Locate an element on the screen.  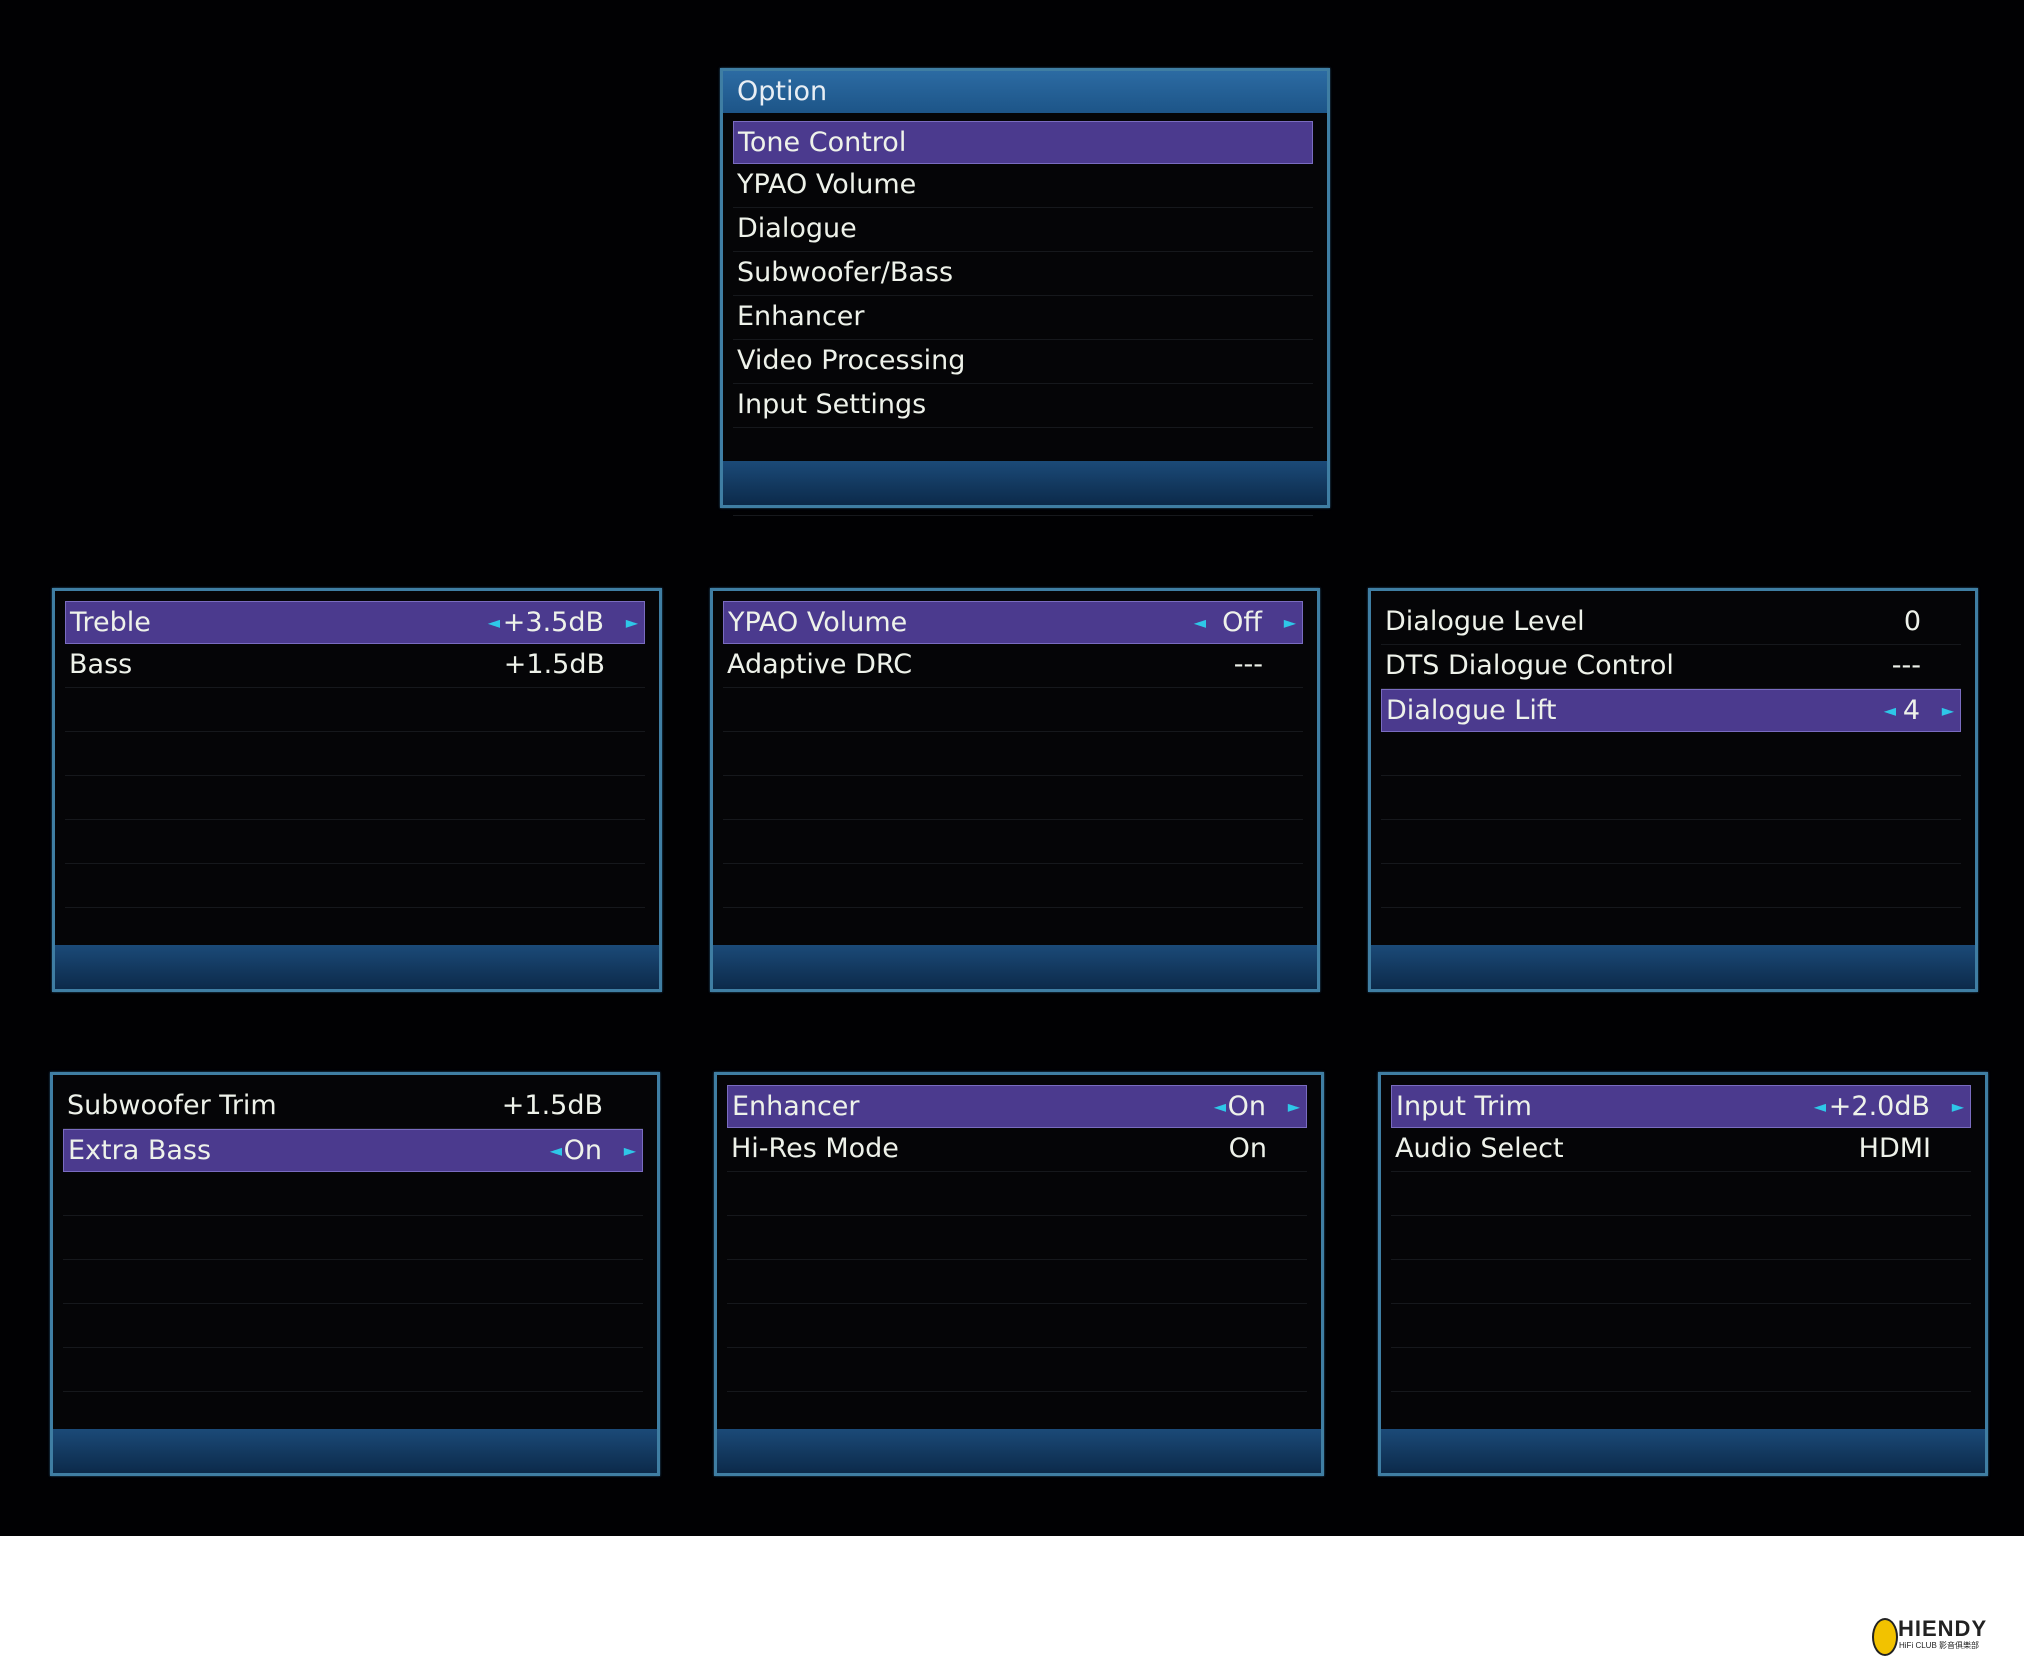
settings-panel: Enhancer On ◄ ► Hi-Res Mode On is located at coordinates (1019, 1274).